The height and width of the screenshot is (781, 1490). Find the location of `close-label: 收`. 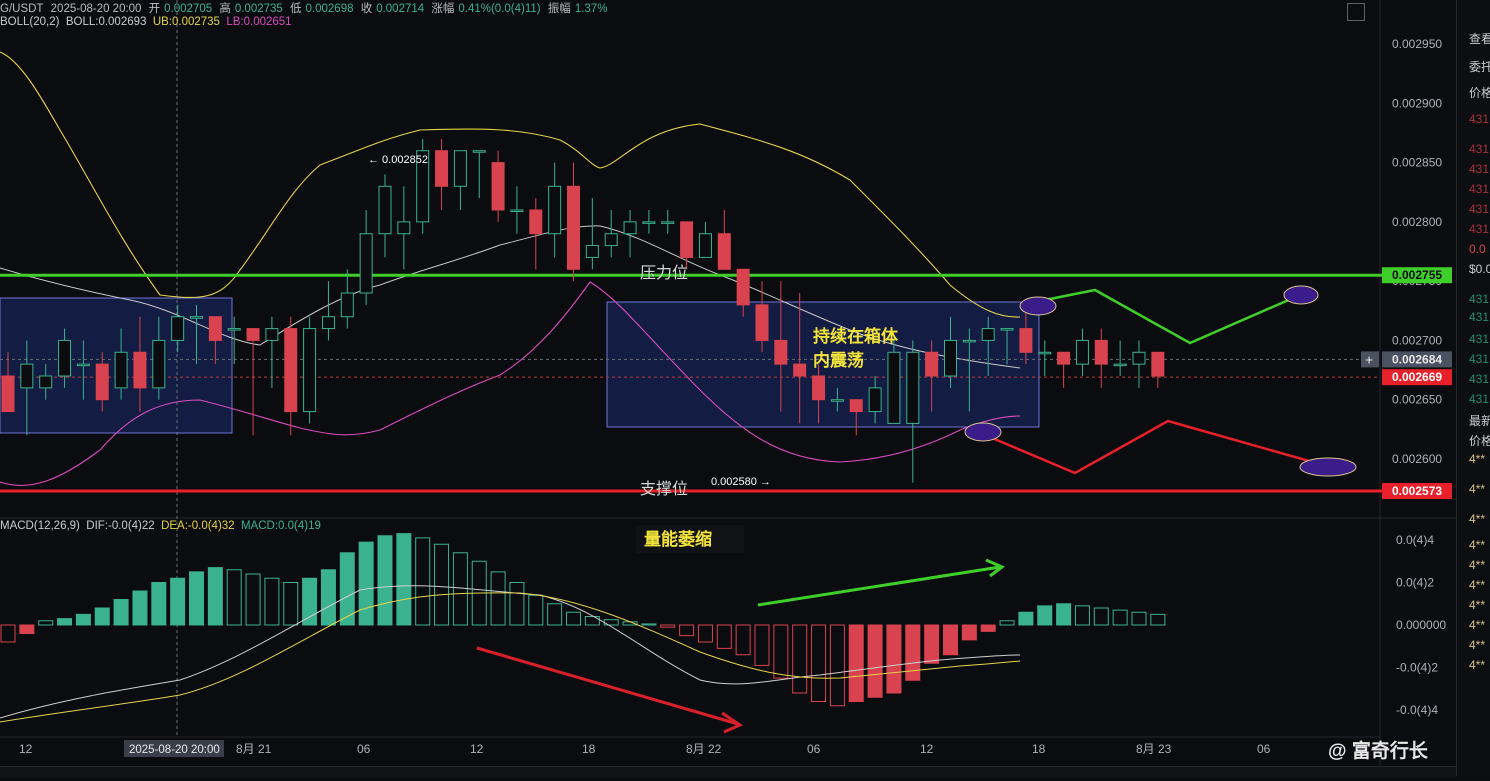

close-label: 收 is located at coordinates (366, 9).